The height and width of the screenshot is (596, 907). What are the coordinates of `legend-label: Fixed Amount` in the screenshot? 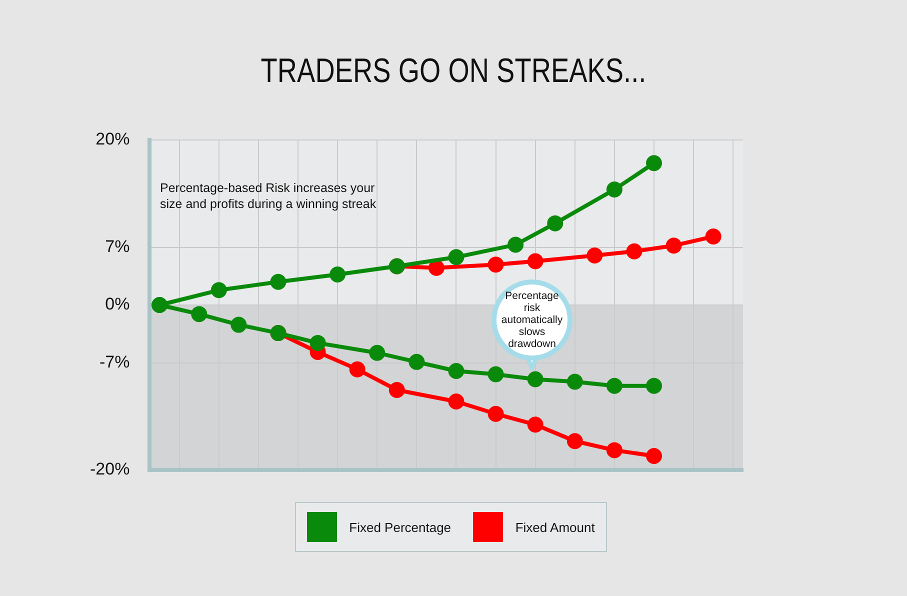 It's located at (555, 527).